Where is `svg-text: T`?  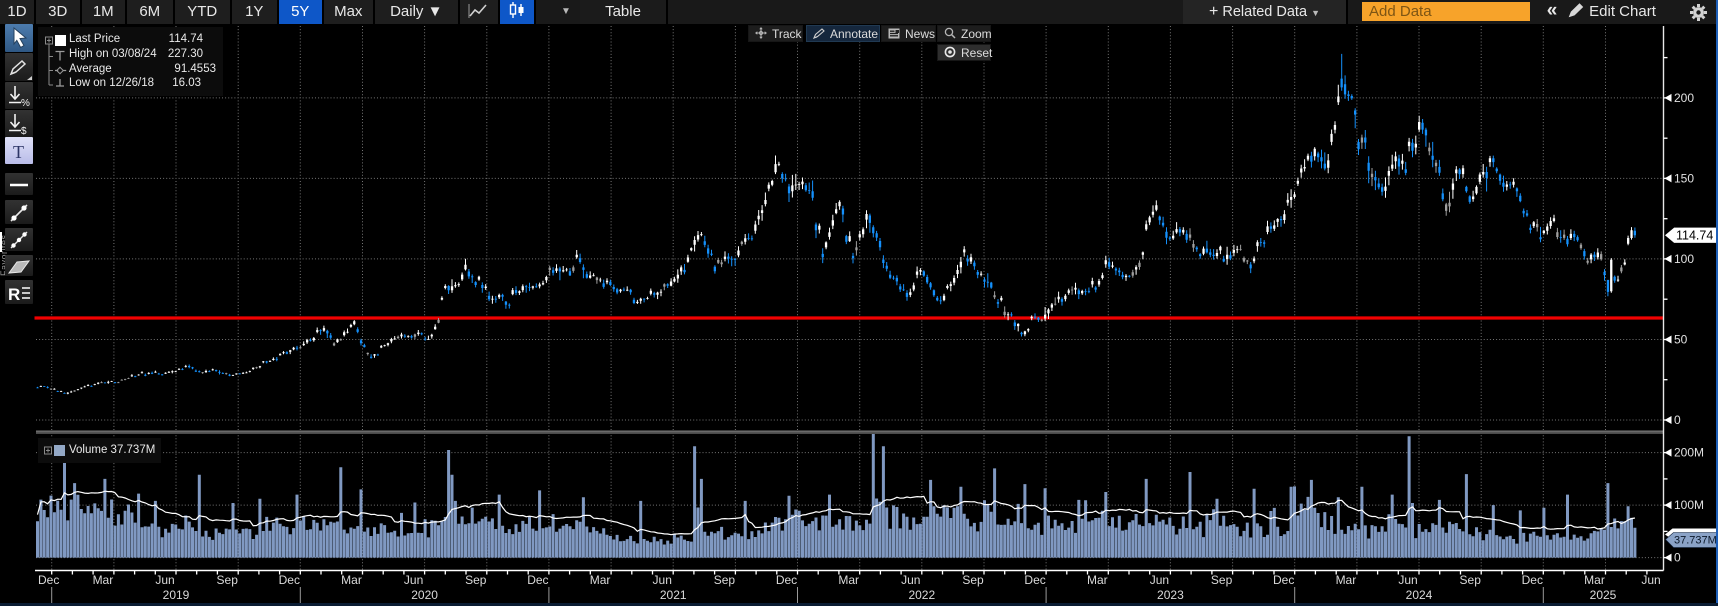
svg-text: T is located at coordinates (18, 152).